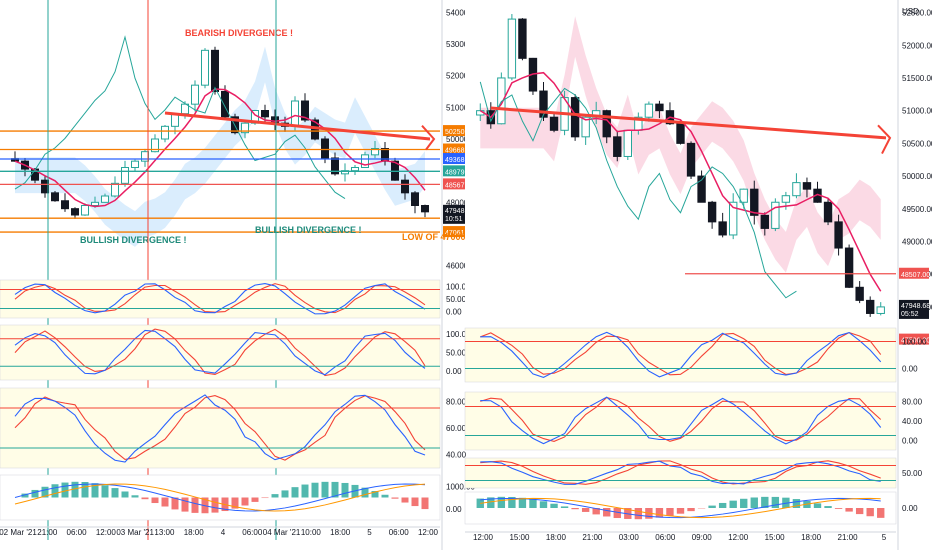 Image resolution: width=932 pixels, height=550 pixels. What do you see at coordinates (910, 314) in the screenshot?
I see `countdown-label: 05:52` at bounding box center [910, 314].